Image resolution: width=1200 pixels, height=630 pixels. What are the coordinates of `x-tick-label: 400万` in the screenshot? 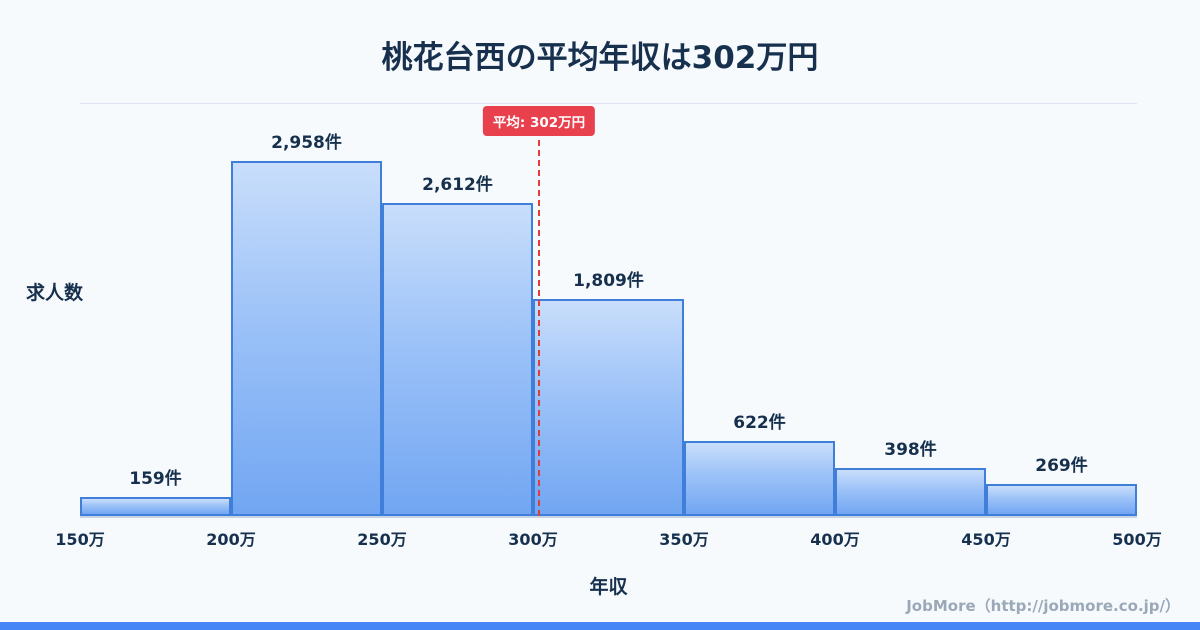 It's located at (835, 539).